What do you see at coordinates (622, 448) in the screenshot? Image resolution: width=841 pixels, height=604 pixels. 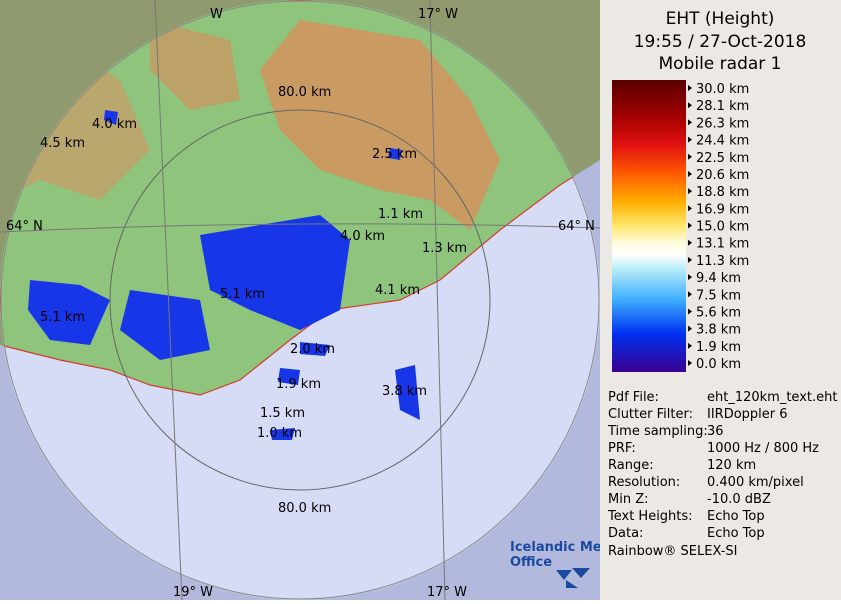 I see `info-key: PRF:` at bounding box center [622, 448].